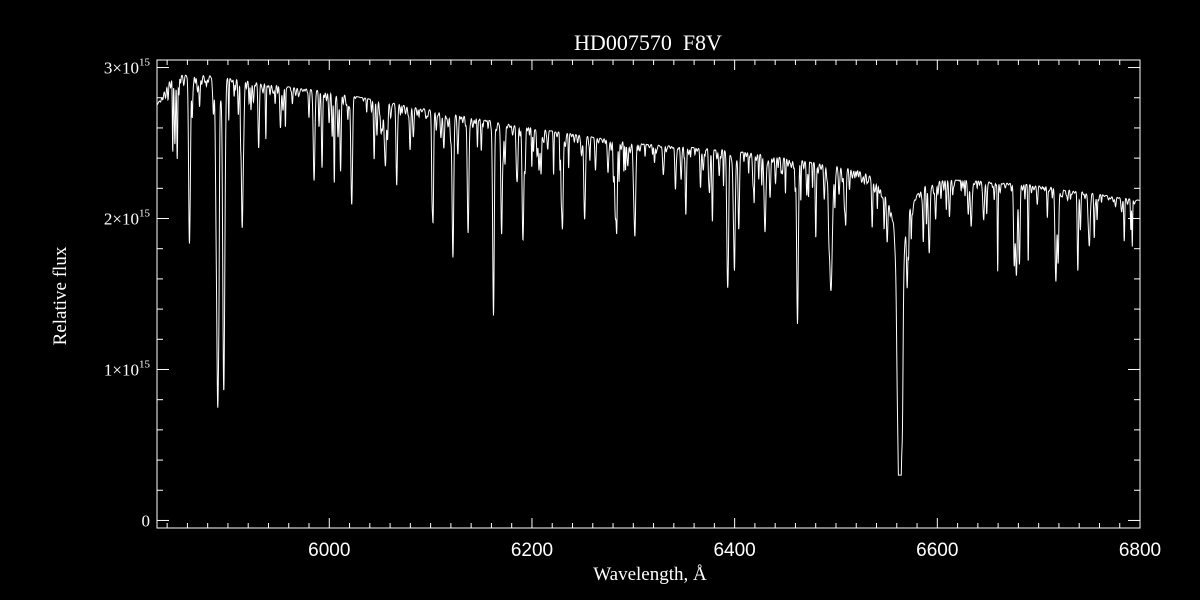  Describe the element at coordinates (1140, 550) in the screenshot. I see `x-tick-label: 6800` at that location.